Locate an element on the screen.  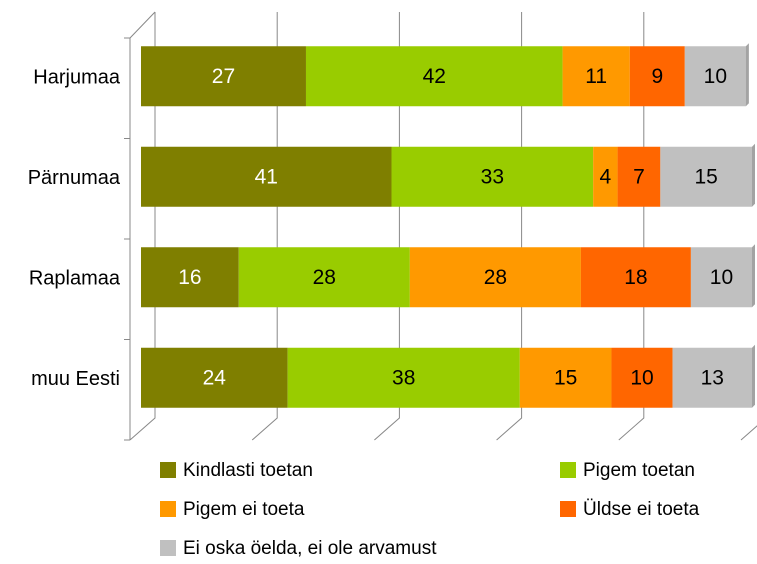
data-label: 7 is located at coordinates (639, 176).